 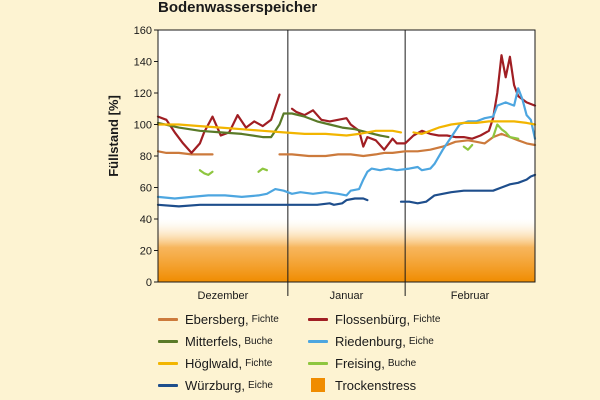 What do you see at coordinates (376, 385) in the screenshot?
I see `legend-label: Trockenstress` at bounding box center [376, 385].